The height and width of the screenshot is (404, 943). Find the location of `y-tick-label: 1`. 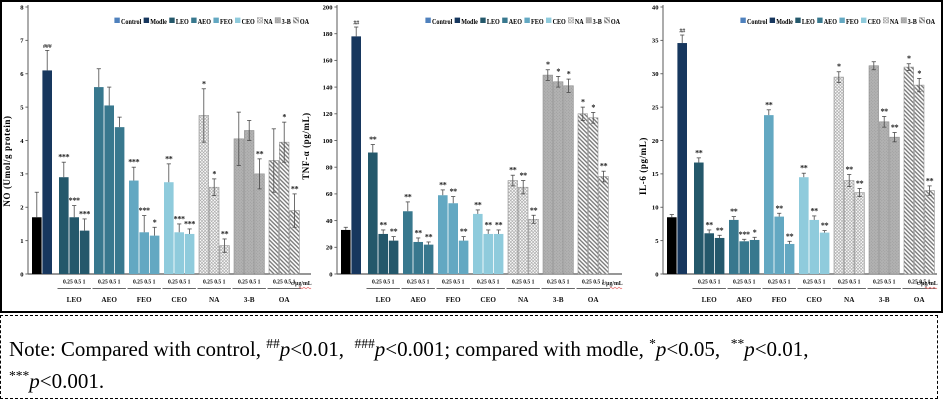

y-tick-label: 1 is located at coordinates (21, 241).